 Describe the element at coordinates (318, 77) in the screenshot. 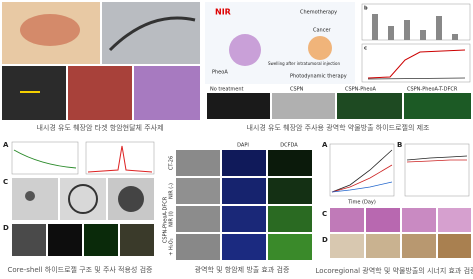

I see `schematic-label: Photodynamic therapy` at that location.